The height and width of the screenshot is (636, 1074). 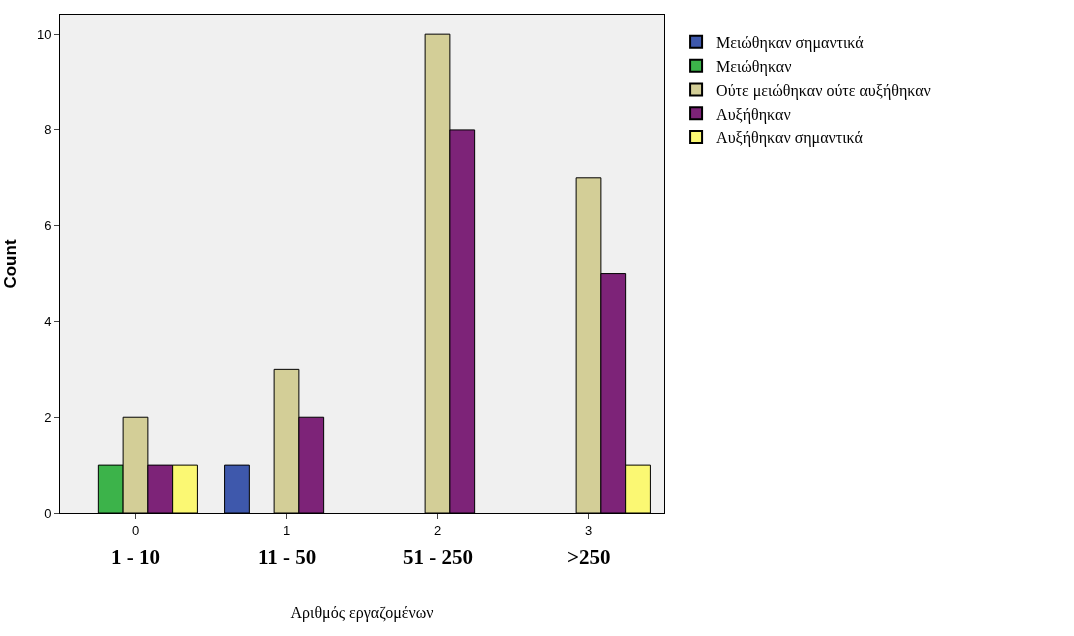 I want to click on text: 51 - 250, so click(x=438, y=557).